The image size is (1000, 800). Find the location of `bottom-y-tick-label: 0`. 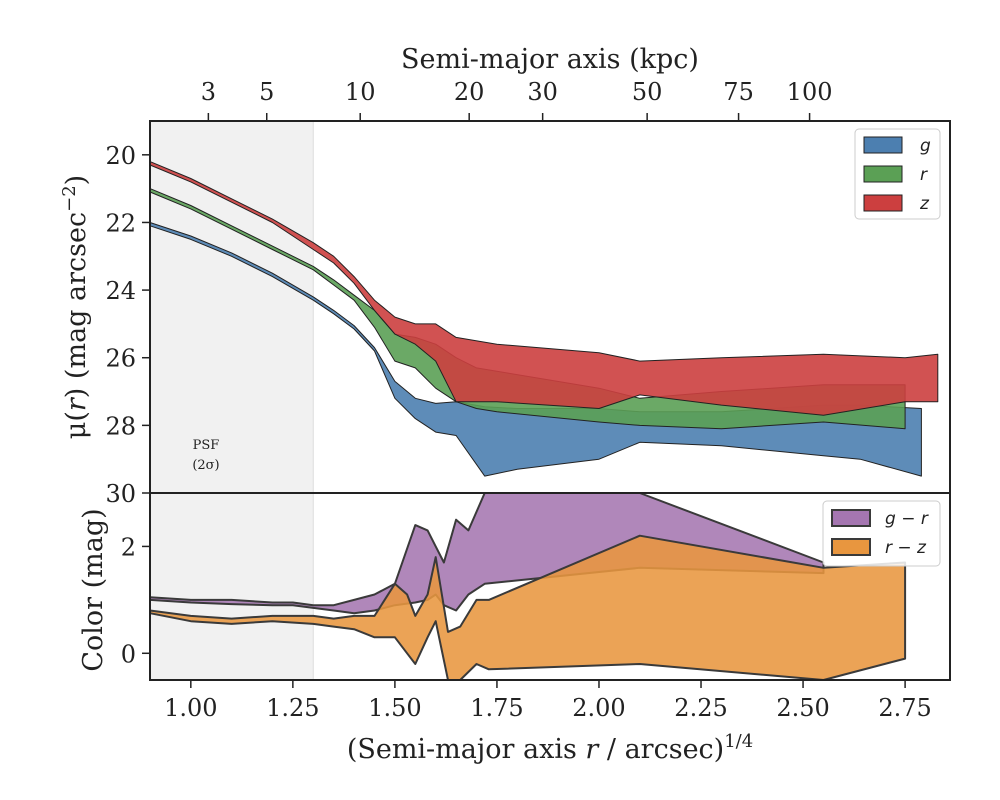

bottom-y-tick-label: 0 is located at coordinates (128, 654).